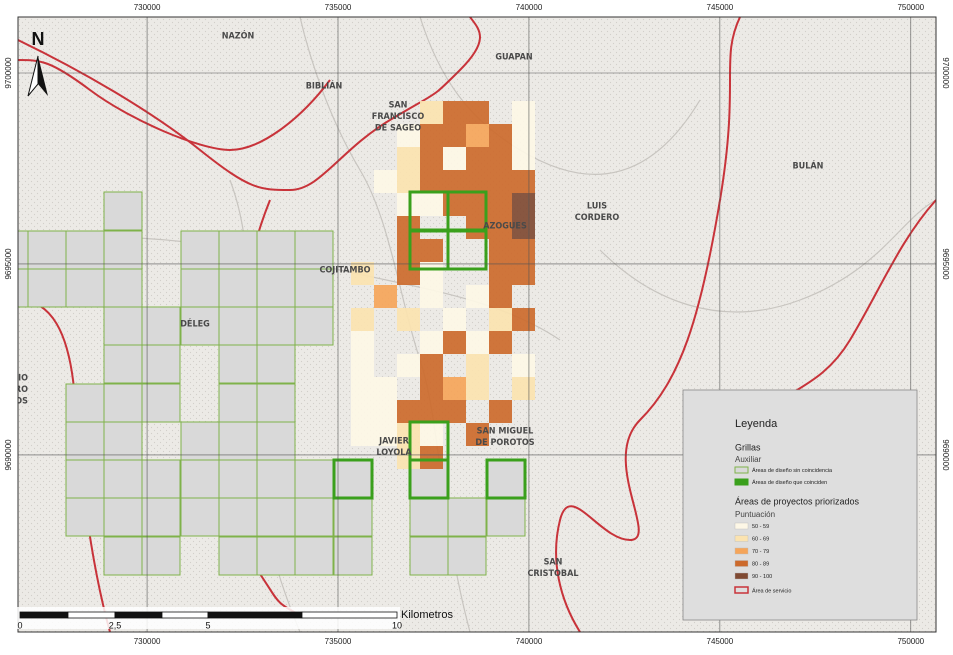 The height and width of the screenshot is (655, 953). I want to click on legend-label: Áreas de diseño que coinciden, so click(789, 482).